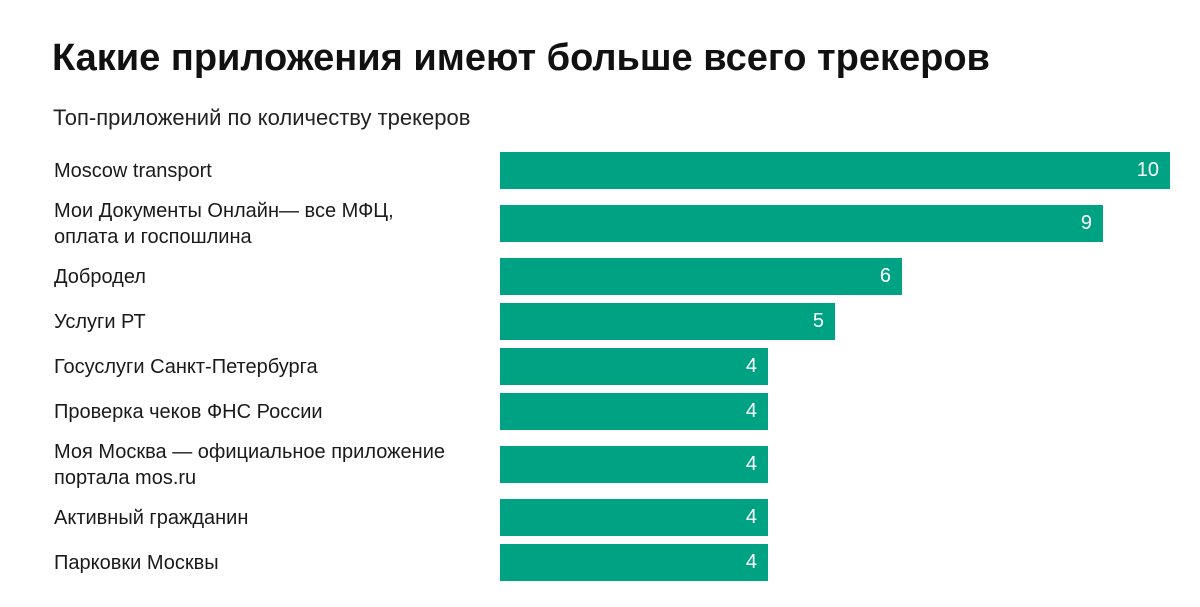 This screenshot has height=607, width=1200. Describe the element at coordinates (701, 276) in the screenshot. I see `bar: 6` at that location.